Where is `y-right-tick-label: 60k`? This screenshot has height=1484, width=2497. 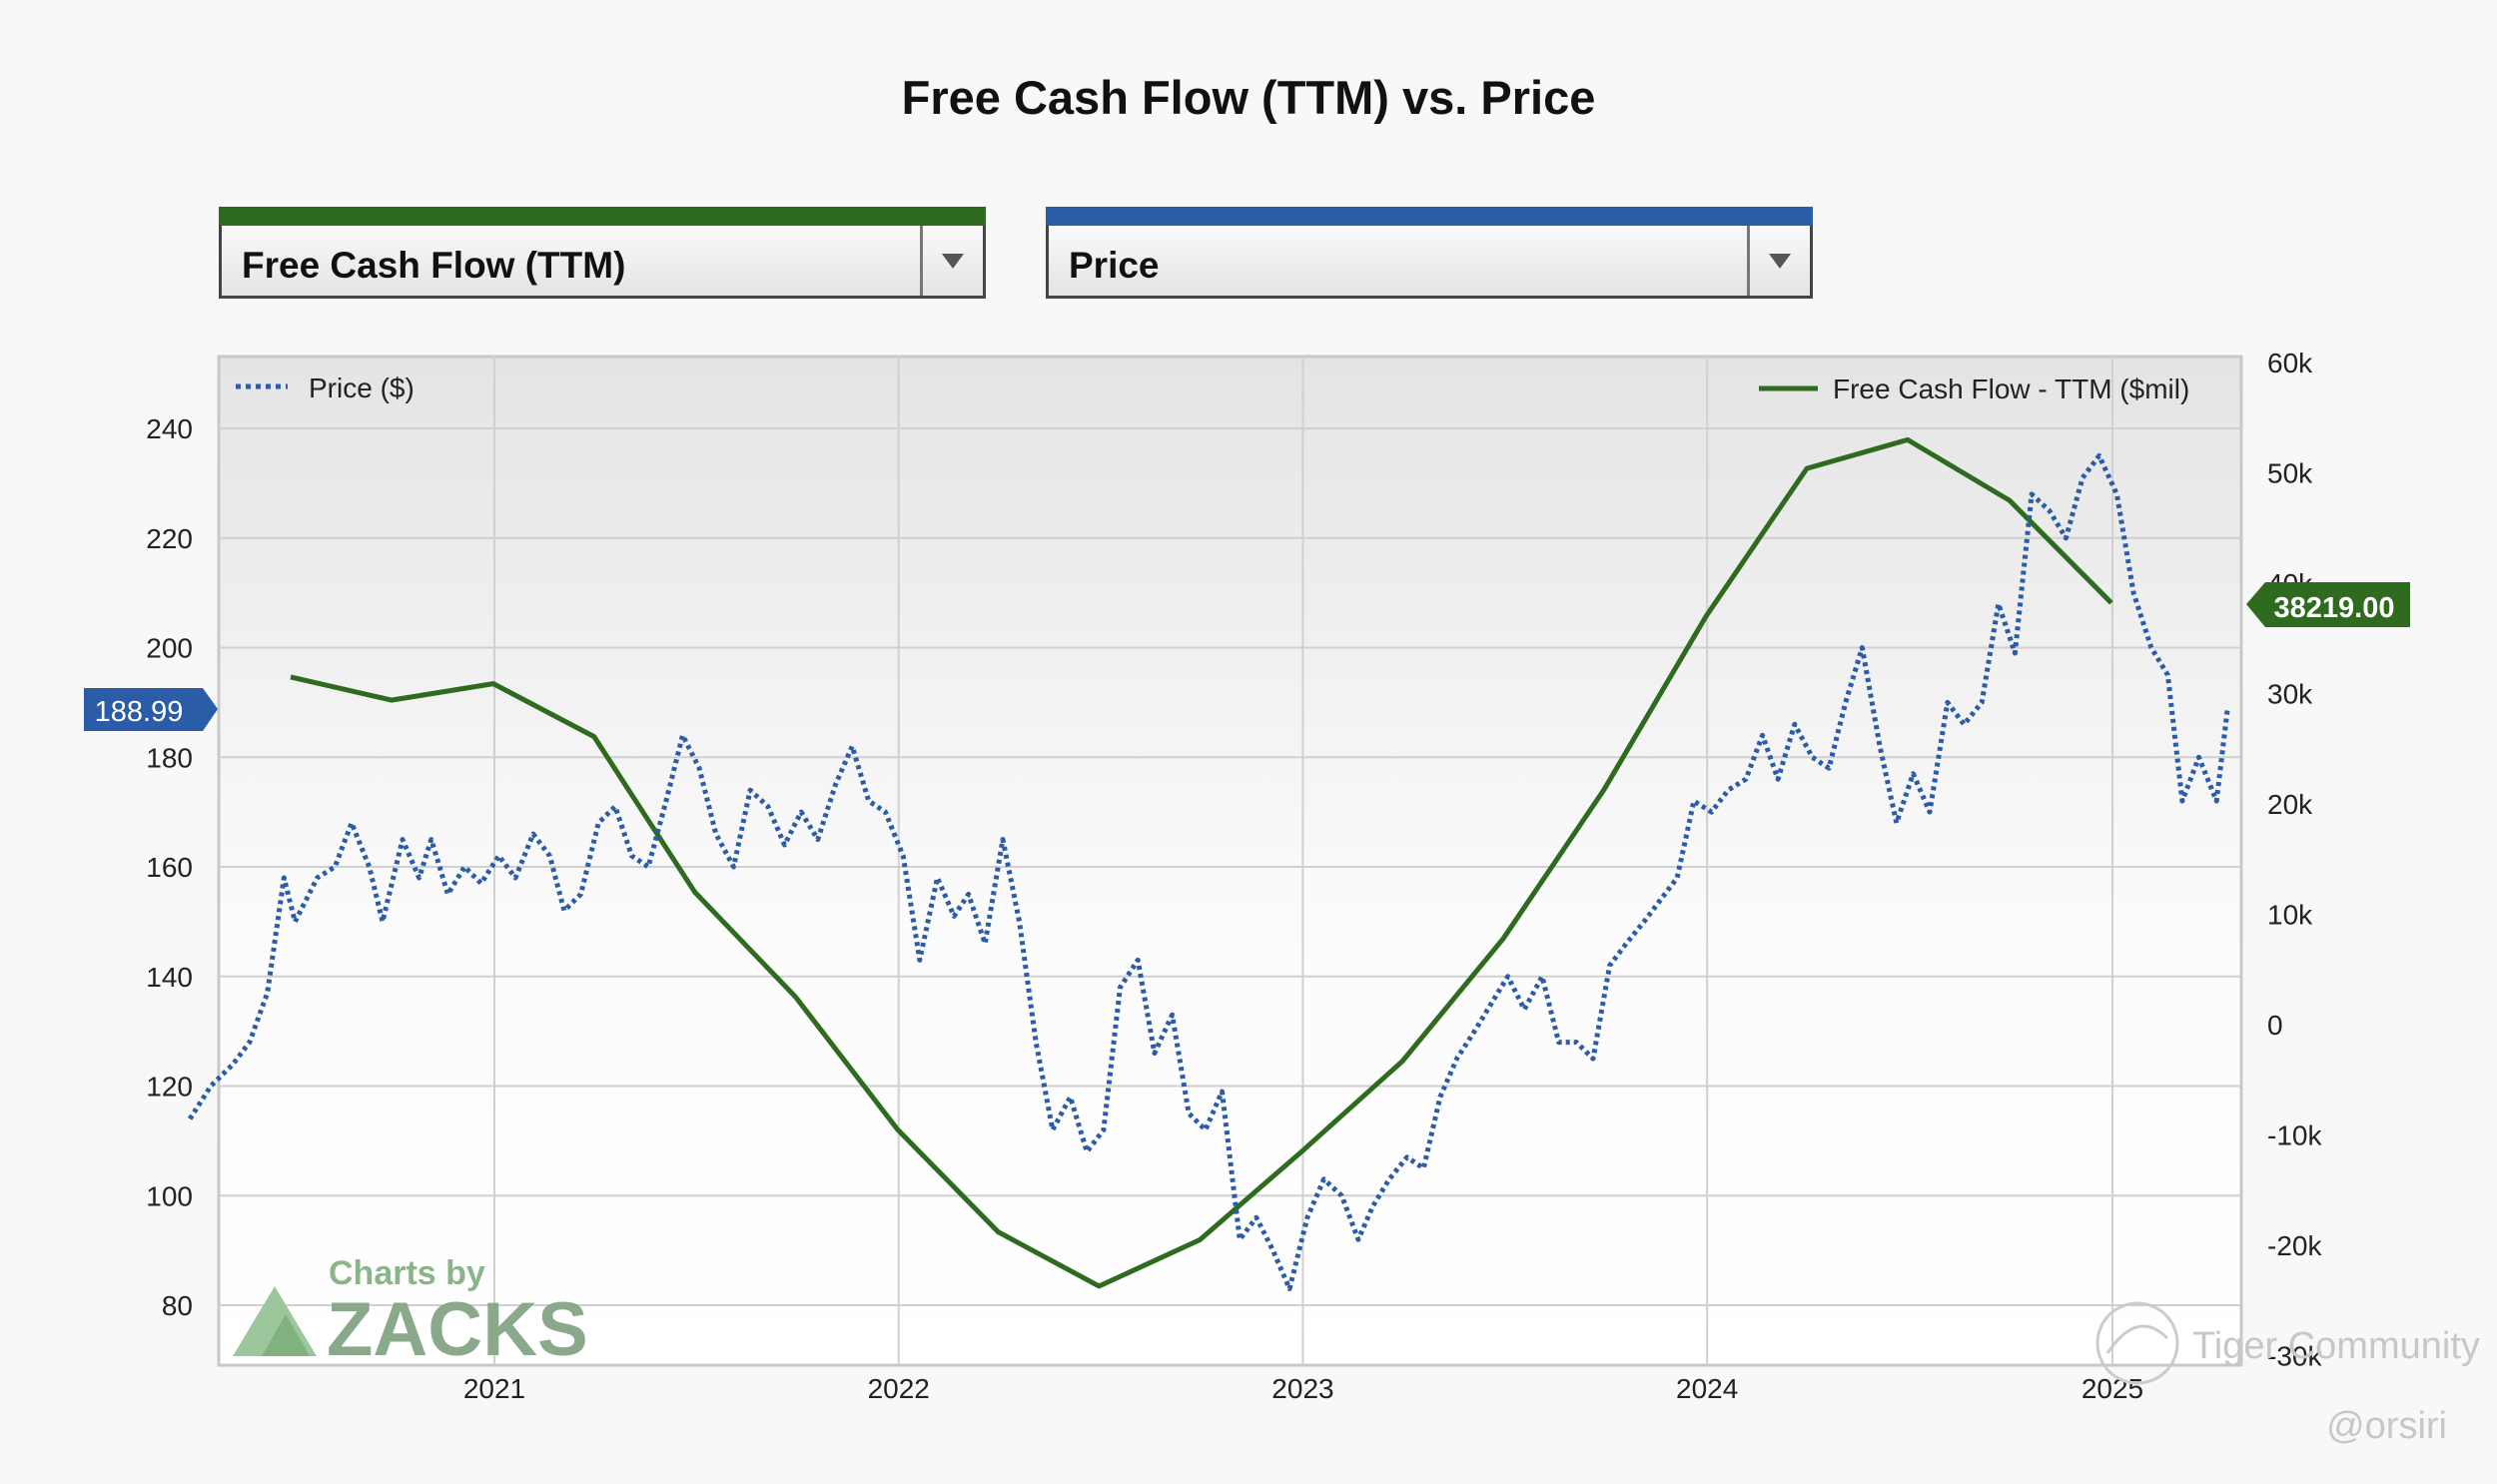 y-right-tick-label: 60k is located at coordinates (2290, 363).